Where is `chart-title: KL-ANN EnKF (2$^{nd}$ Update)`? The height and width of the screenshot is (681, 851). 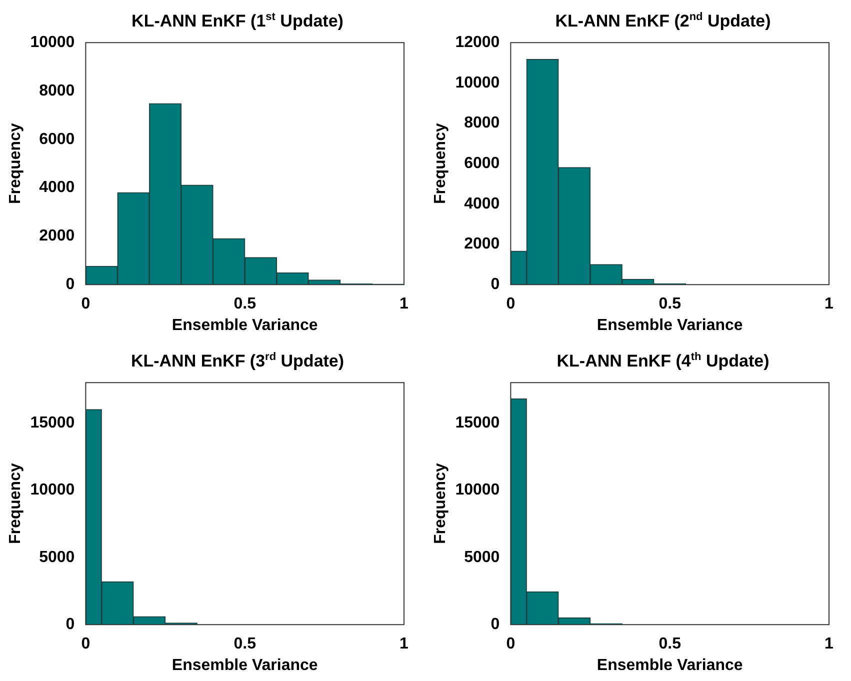
chart-title: KL-ANN EnKF (2$^{nd}$ Update) is located at coordinates (663, 20).